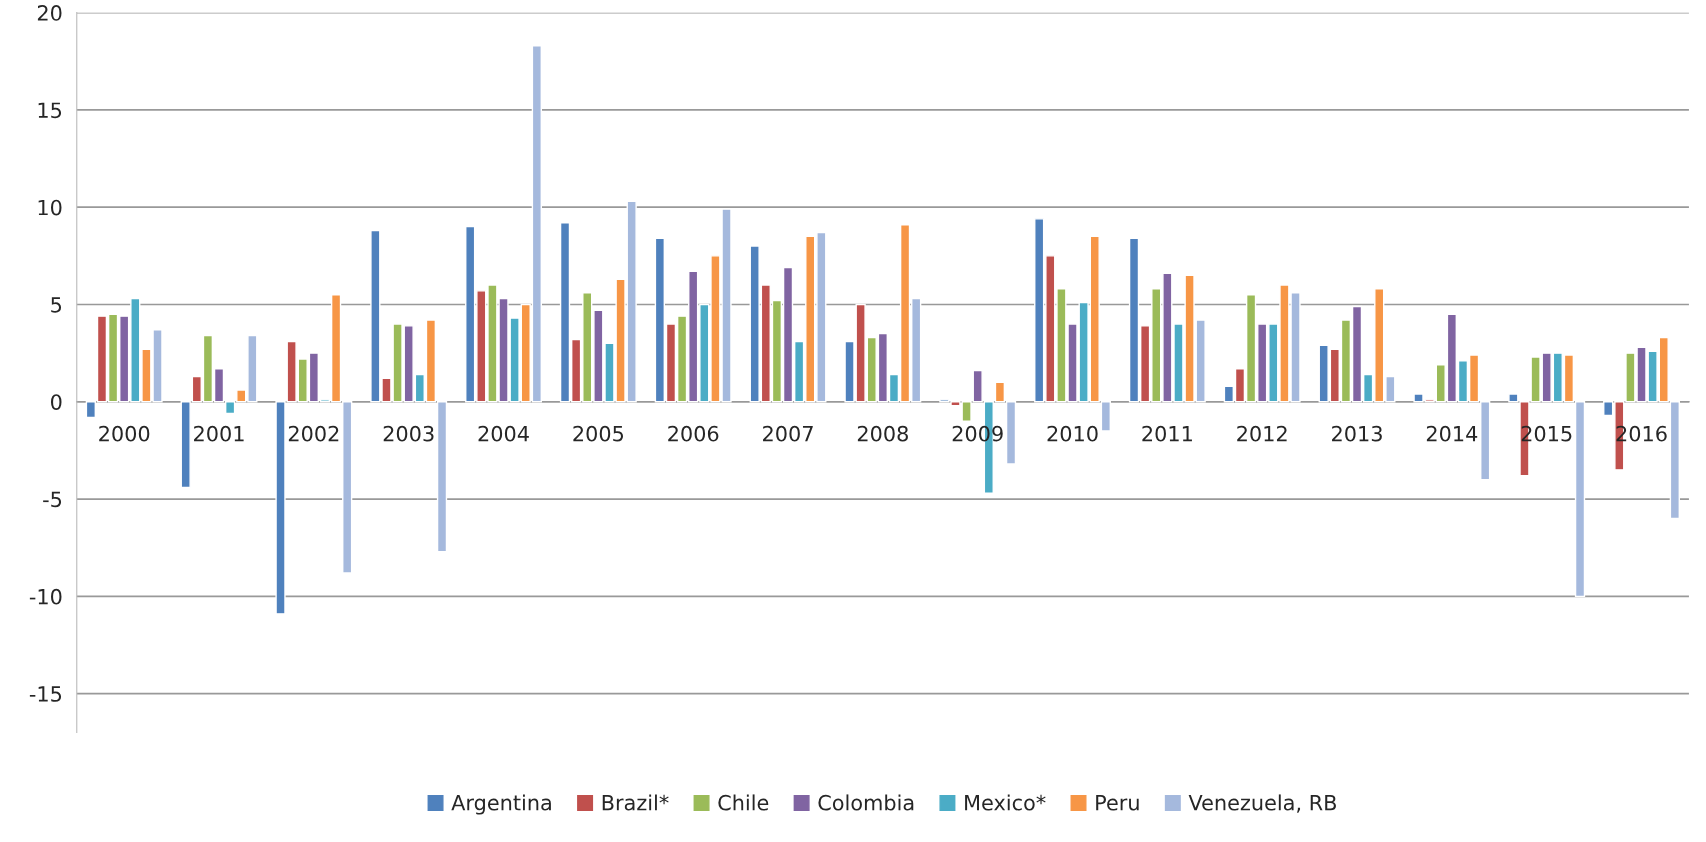 The width and height of the screenshot is (1706, 842). Describe the element at coordinates (1262, 433) in the screenshot. I see `x-tick-label: 2012` at that location.